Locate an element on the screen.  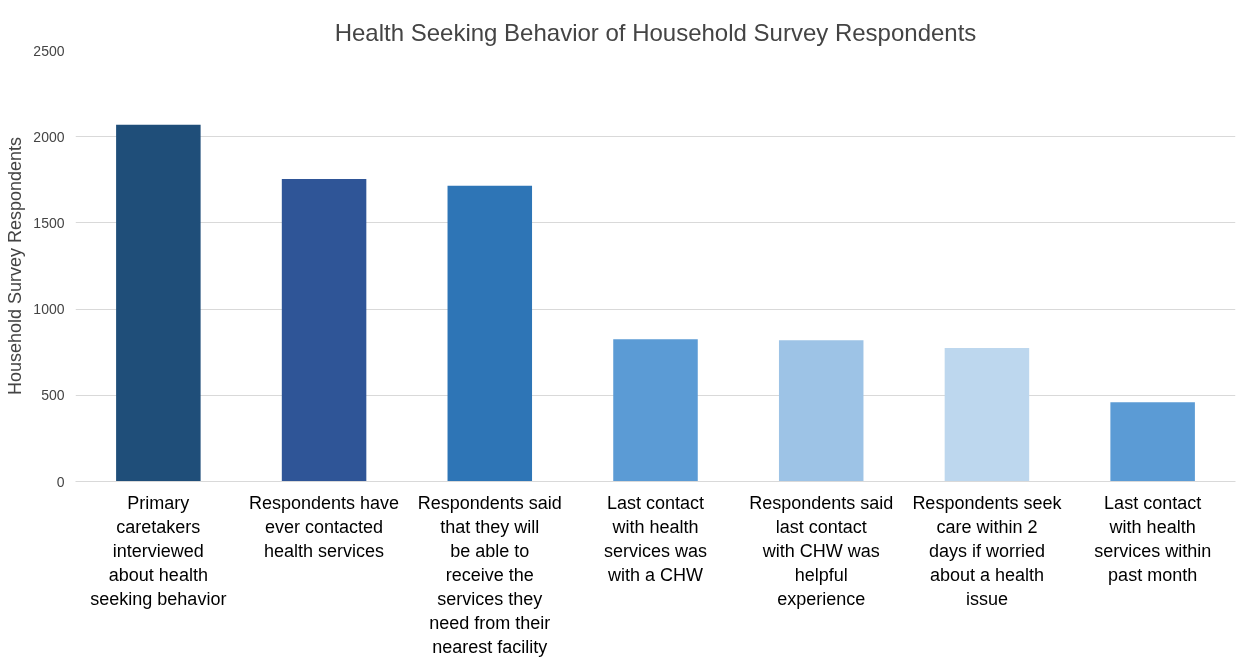
x-tick-label: Last contact with health services was with a CHW is located at coordinates (655, 538).